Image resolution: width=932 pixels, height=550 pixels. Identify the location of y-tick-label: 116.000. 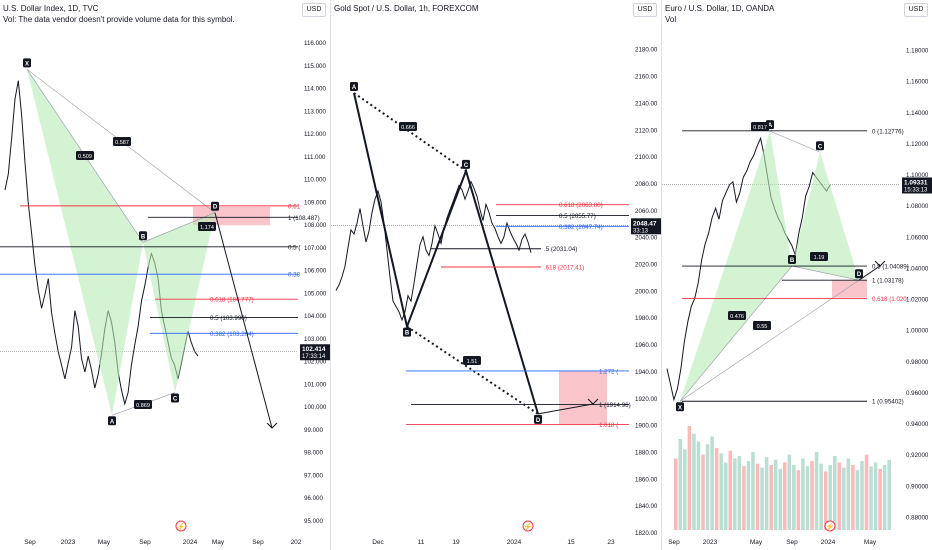
(315, 43).